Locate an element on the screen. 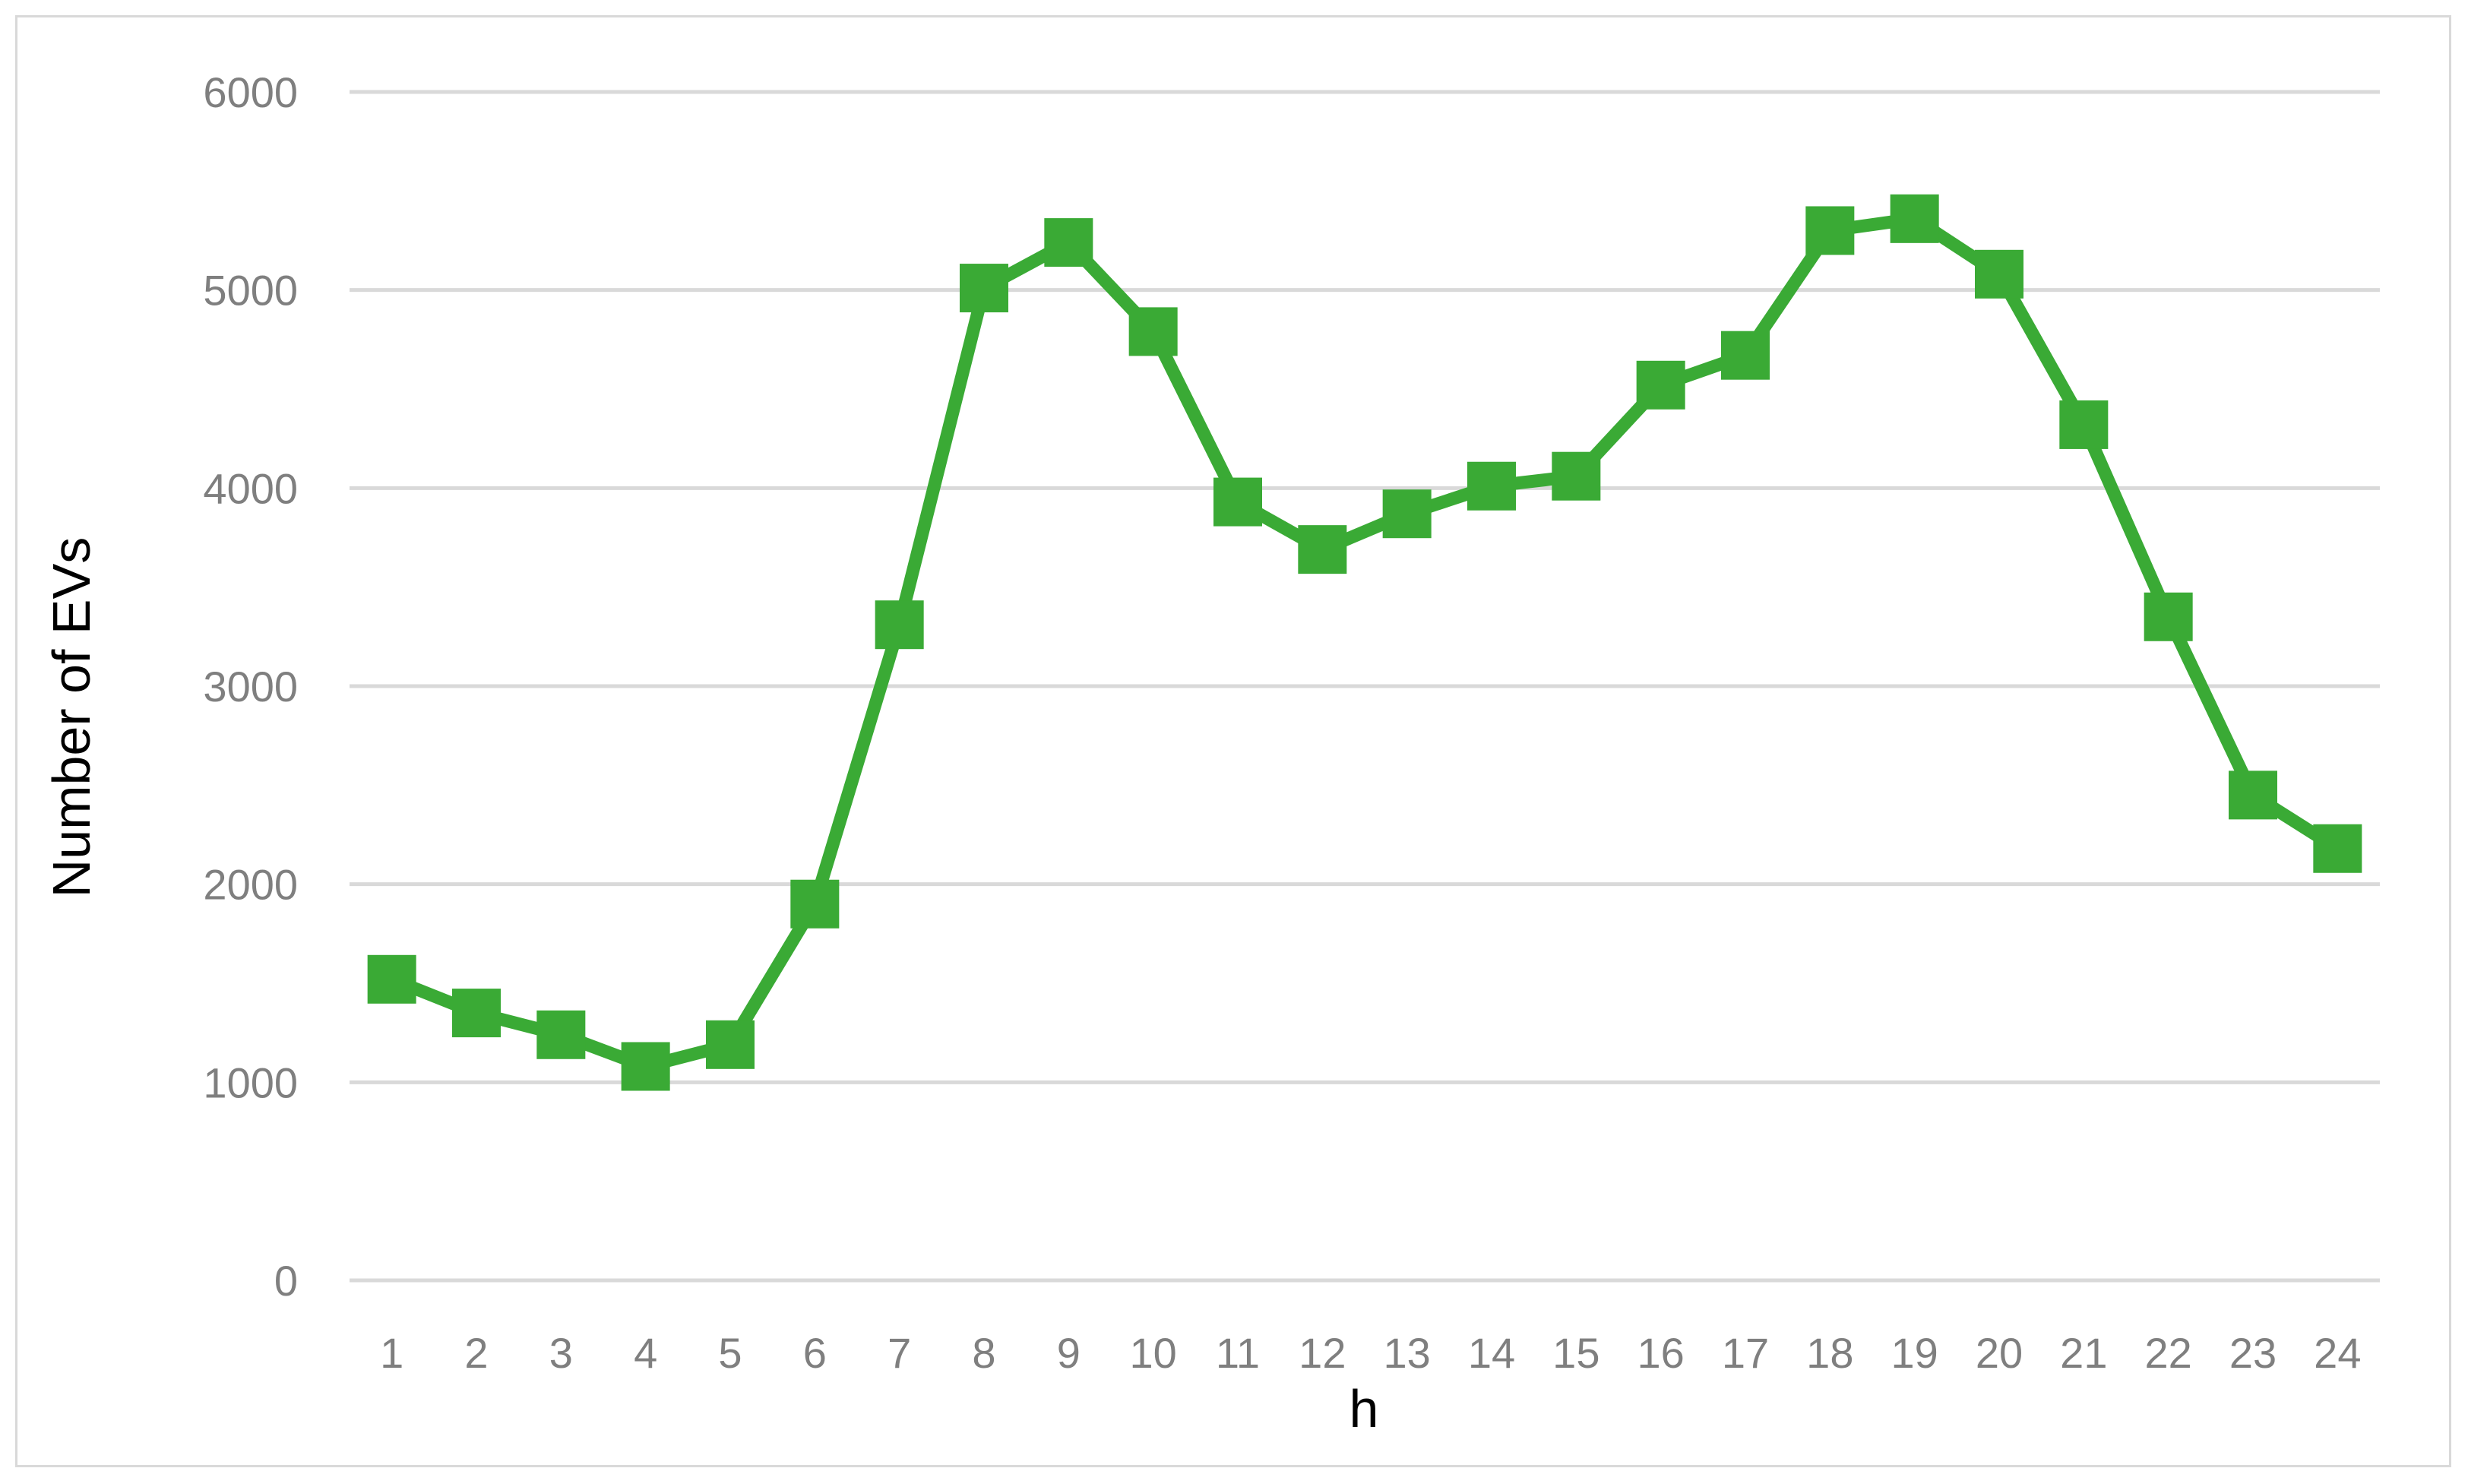 The image size is (2468, 1484). x-tick-label: 21 is located at coordinates (2083, 1353).